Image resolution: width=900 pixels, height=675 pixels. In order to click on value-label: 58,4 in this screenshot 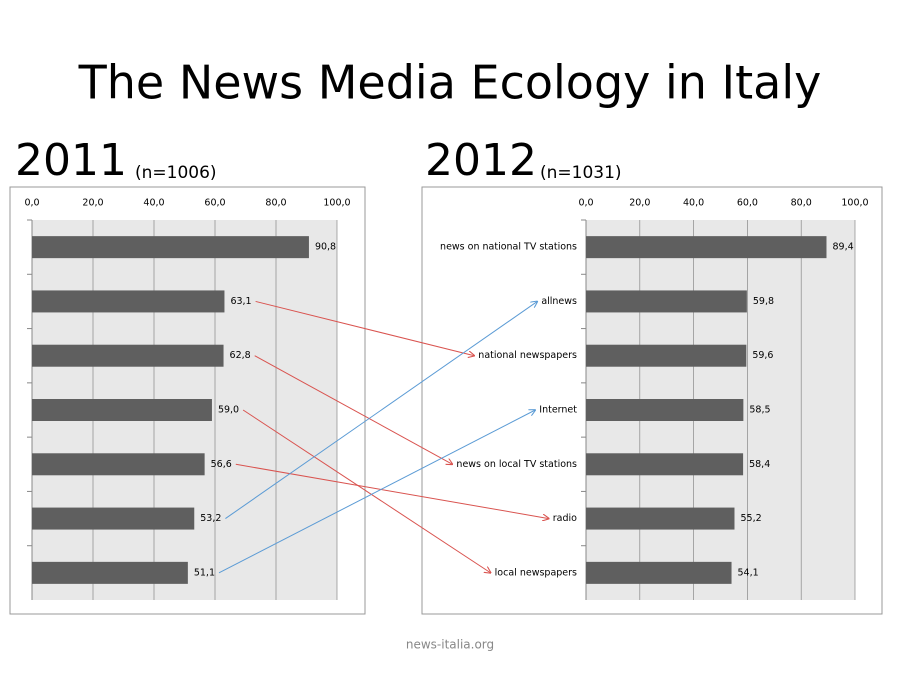, I will do `click(759, 464)`.